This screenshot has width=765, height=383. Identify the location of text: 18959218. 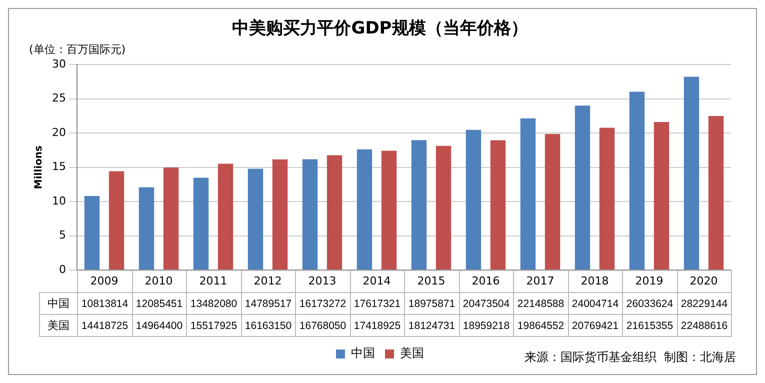
(486, 325).